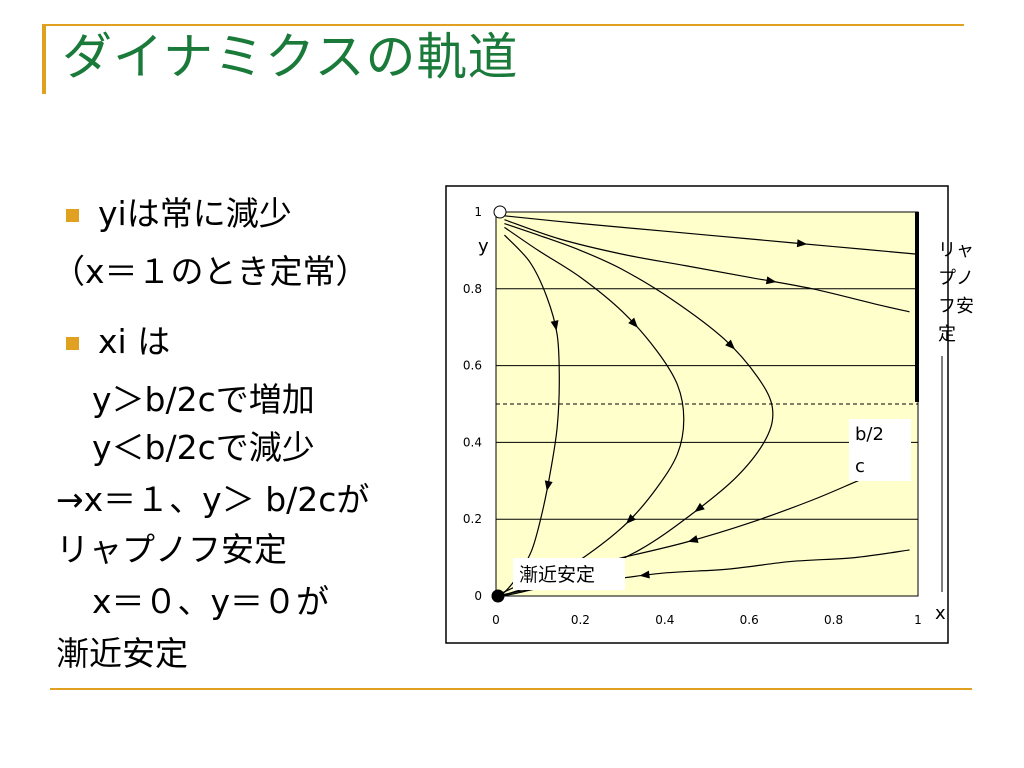  Describe the element at coordinates (134, 341) in the screenshot. I see `text-line-3: xi は` at that location.